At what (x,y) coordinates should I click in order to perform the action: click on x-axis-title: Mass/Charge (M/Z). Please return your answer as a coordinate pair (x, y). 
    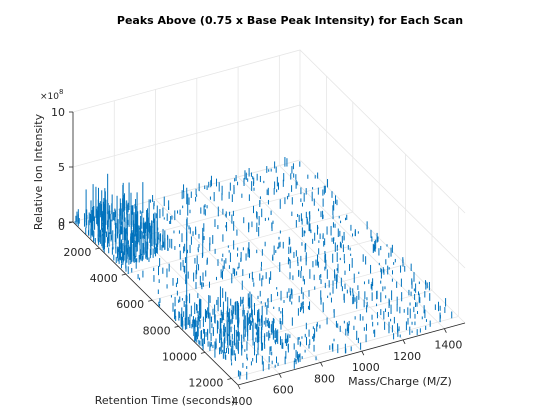
    Looking at the image, I should click on (400, 381).